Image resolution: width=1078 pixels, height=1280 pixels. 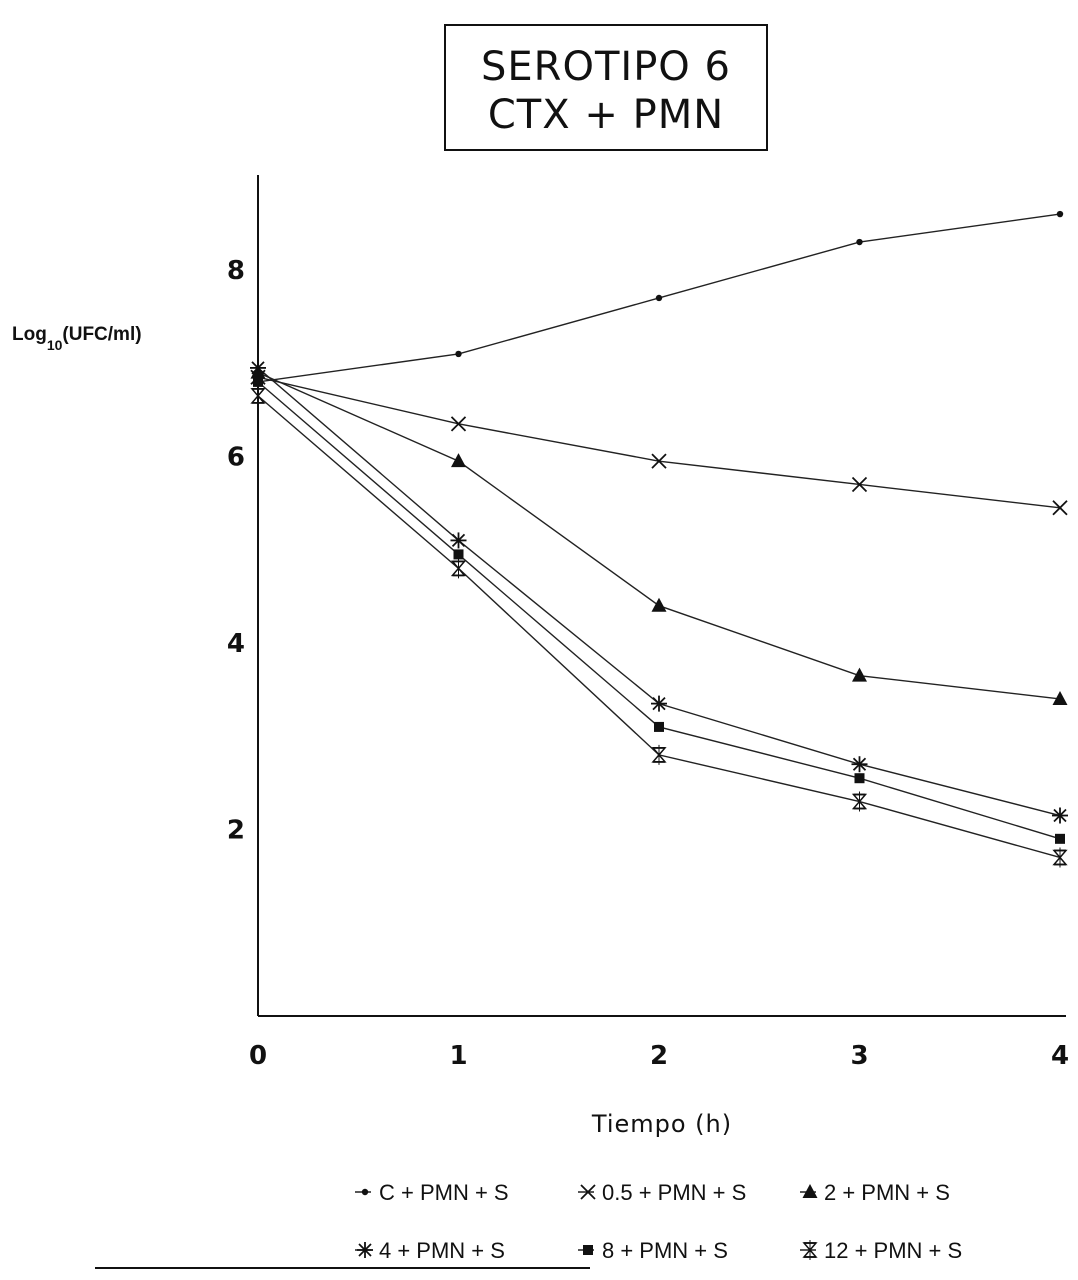 I want to click on legend-item: 2 + PMN + S, so click(x=875, y=1192).